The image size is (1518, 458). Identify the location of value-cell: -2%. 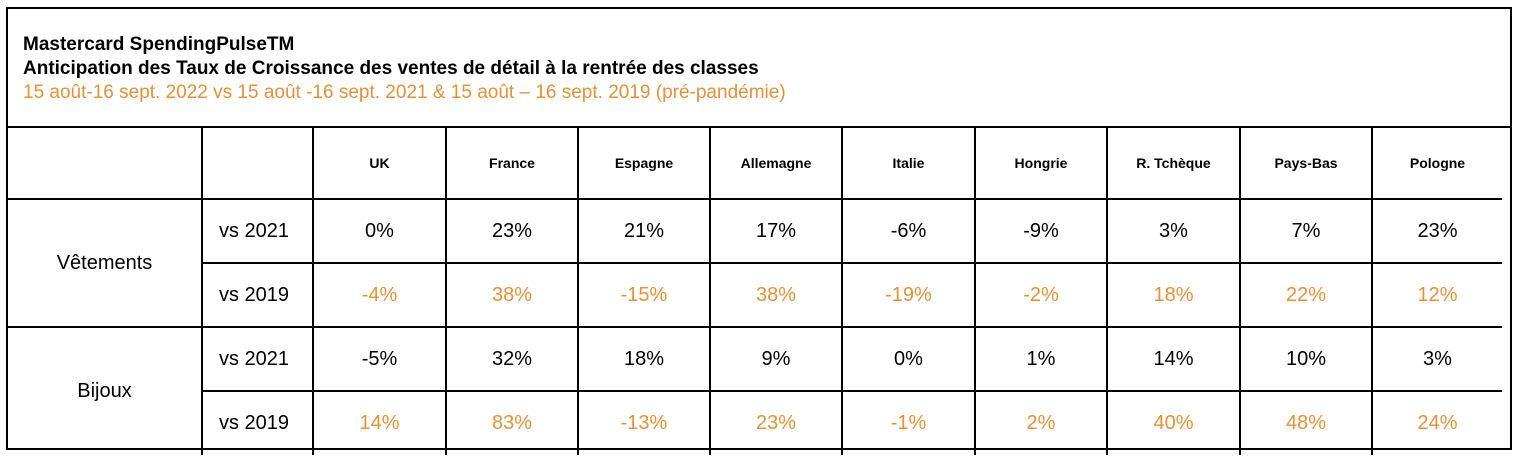
(1041, 295).